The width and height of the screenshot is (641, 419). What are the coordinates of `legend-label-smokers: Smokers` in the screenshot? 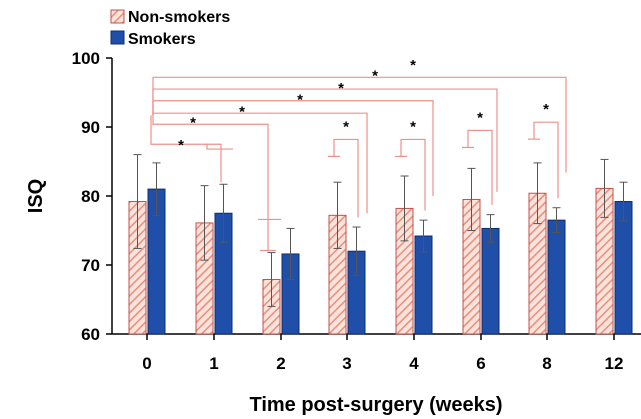 It's located at (162, 39).